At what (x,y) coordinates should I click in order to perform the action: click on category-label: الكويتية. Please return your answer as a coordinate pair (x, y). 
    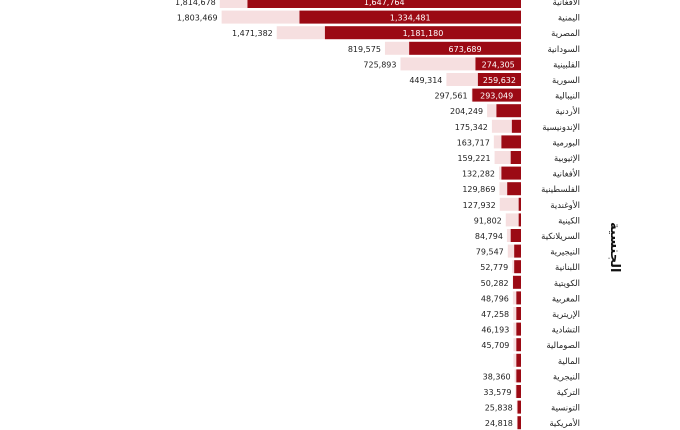
    Looking at the image, I should click on (567, 284).